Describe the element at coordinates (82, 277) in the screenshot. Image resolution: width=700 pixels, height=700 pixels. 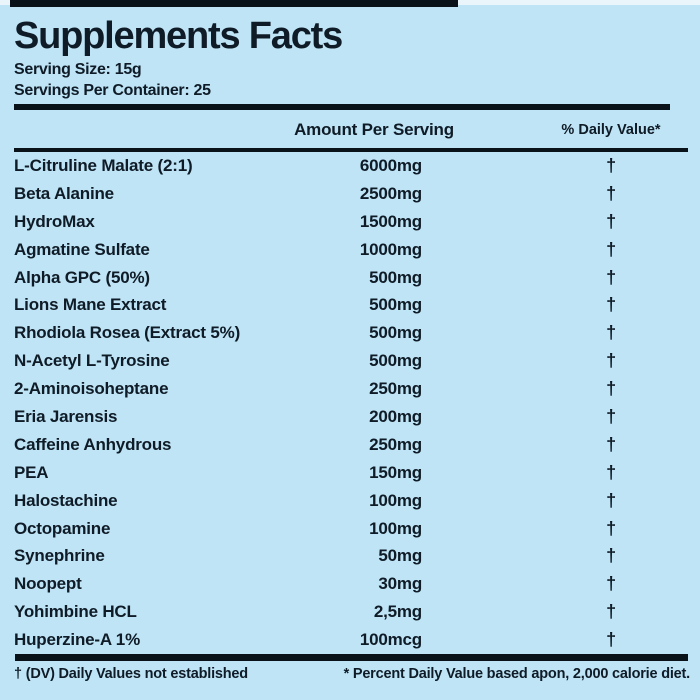
I see `ingredient-name: Alpha GPC (50%)` at that location.